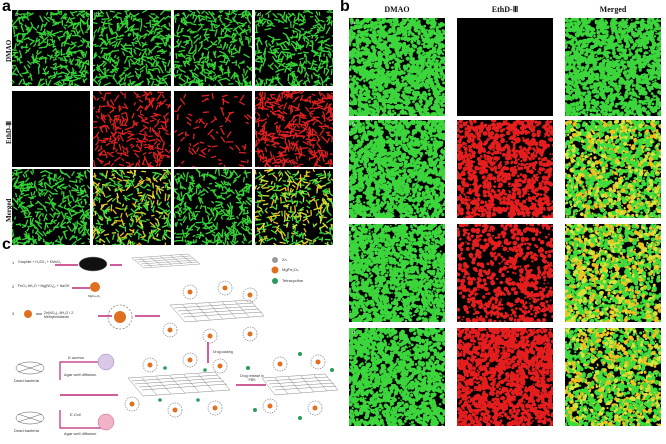 This screenshot has height=444, width=666. What do you see at coordinates (275, 281) in the screenshot?
I see `tetracycline-legend-icon` at bounding box center [275, 281].